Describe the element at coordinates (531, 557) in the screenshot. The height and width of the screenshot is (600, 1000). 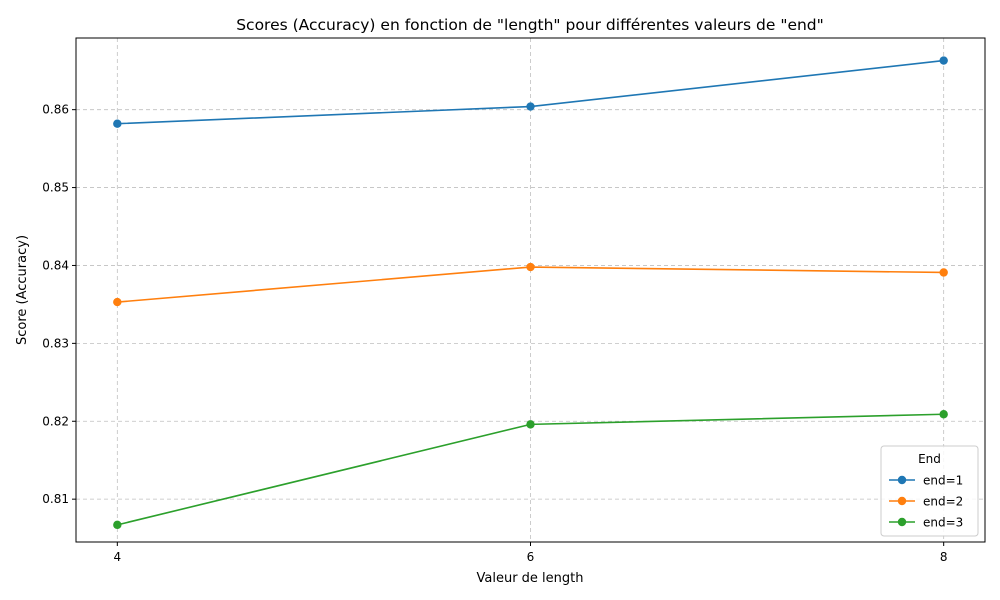
I see `x-tick-label: 6` at that location.